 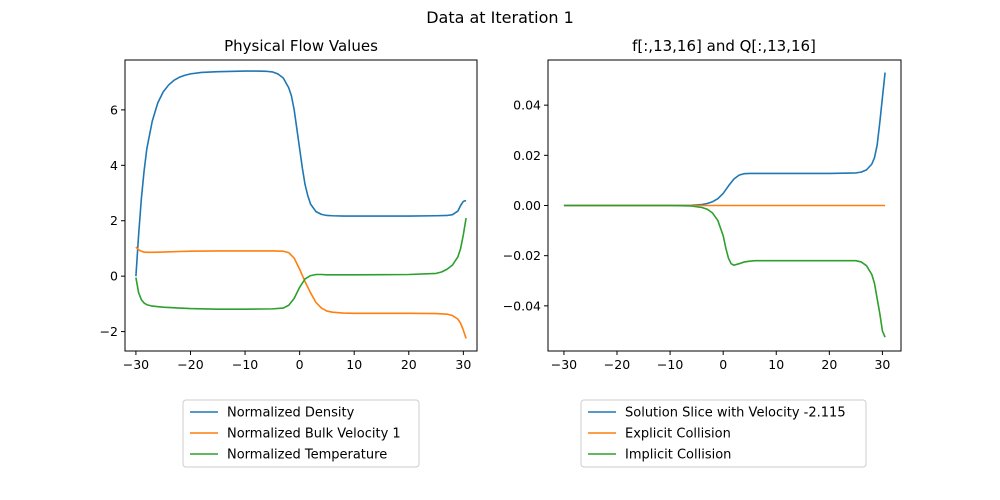 I want to click on figure-suptitle: Data at Iteration 1, so click(x=500, y=17).